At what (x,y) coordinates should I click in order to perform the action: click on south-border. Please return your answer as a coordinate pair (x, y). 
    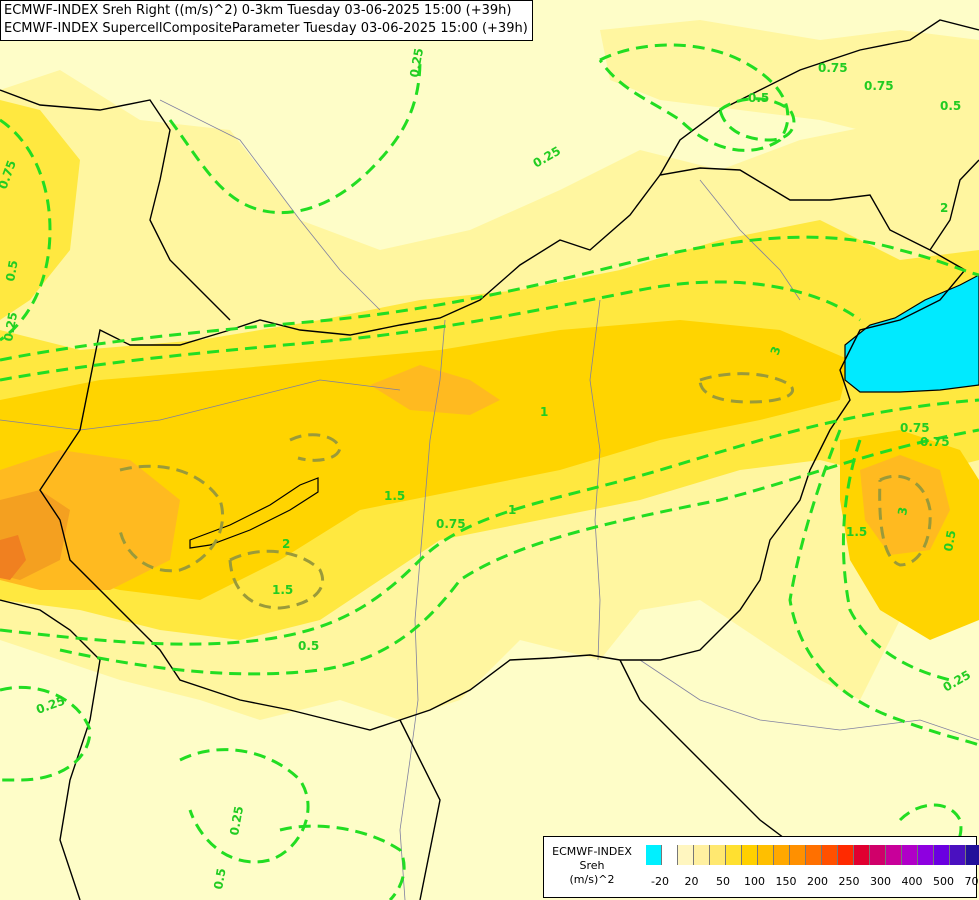
    Looking at the image, I should click on (420, 809).